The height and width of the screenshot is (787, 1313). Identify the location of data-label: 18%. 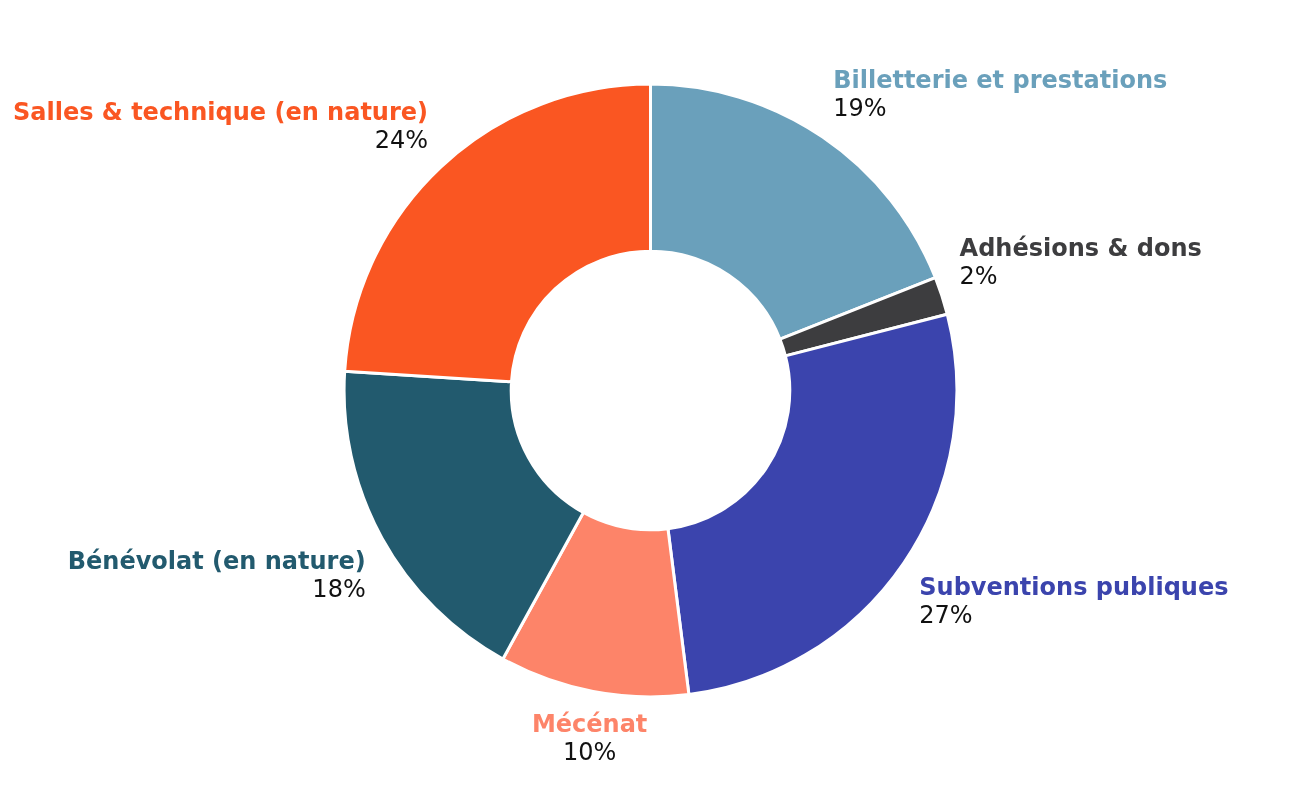
(339, 588).